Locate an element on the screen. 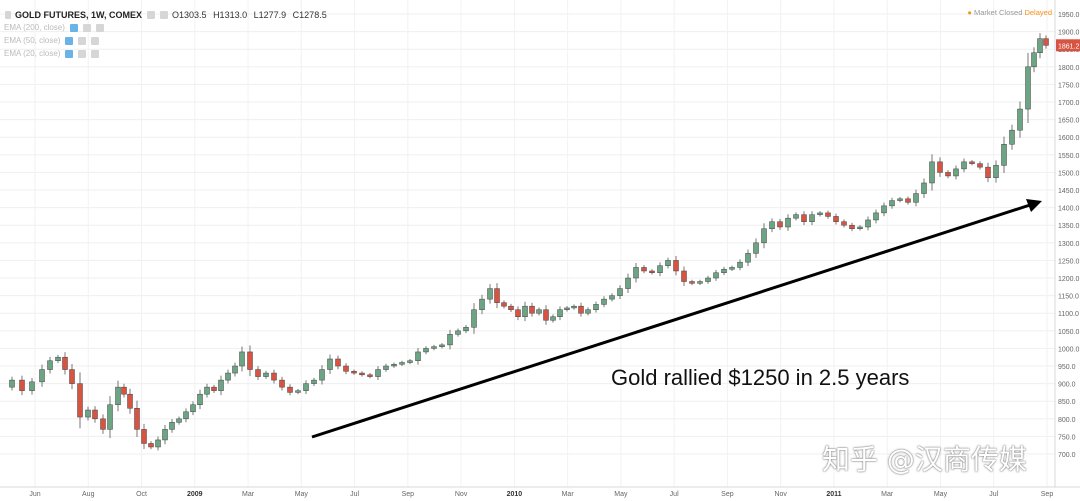  high-value: H1313.0 is located at coordinates (230, 14).